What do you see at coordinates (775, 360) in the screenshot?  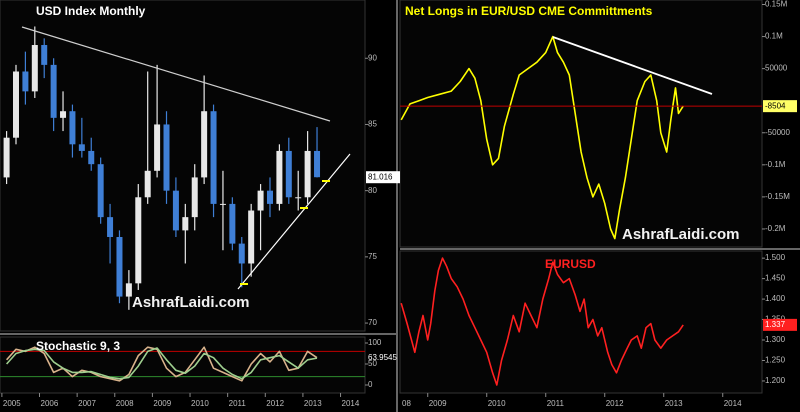 I see `y-tick-label: 1.250` at bounding box center [775, 360].